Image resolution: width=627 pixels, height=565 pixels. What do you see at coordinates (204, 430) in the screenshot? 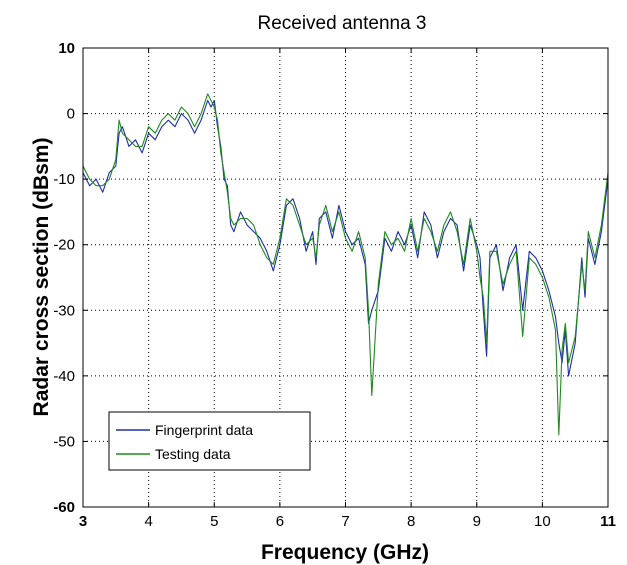
I see `legend-label-fingerprint: Fingerprint data` at bounding box center [204, 430].